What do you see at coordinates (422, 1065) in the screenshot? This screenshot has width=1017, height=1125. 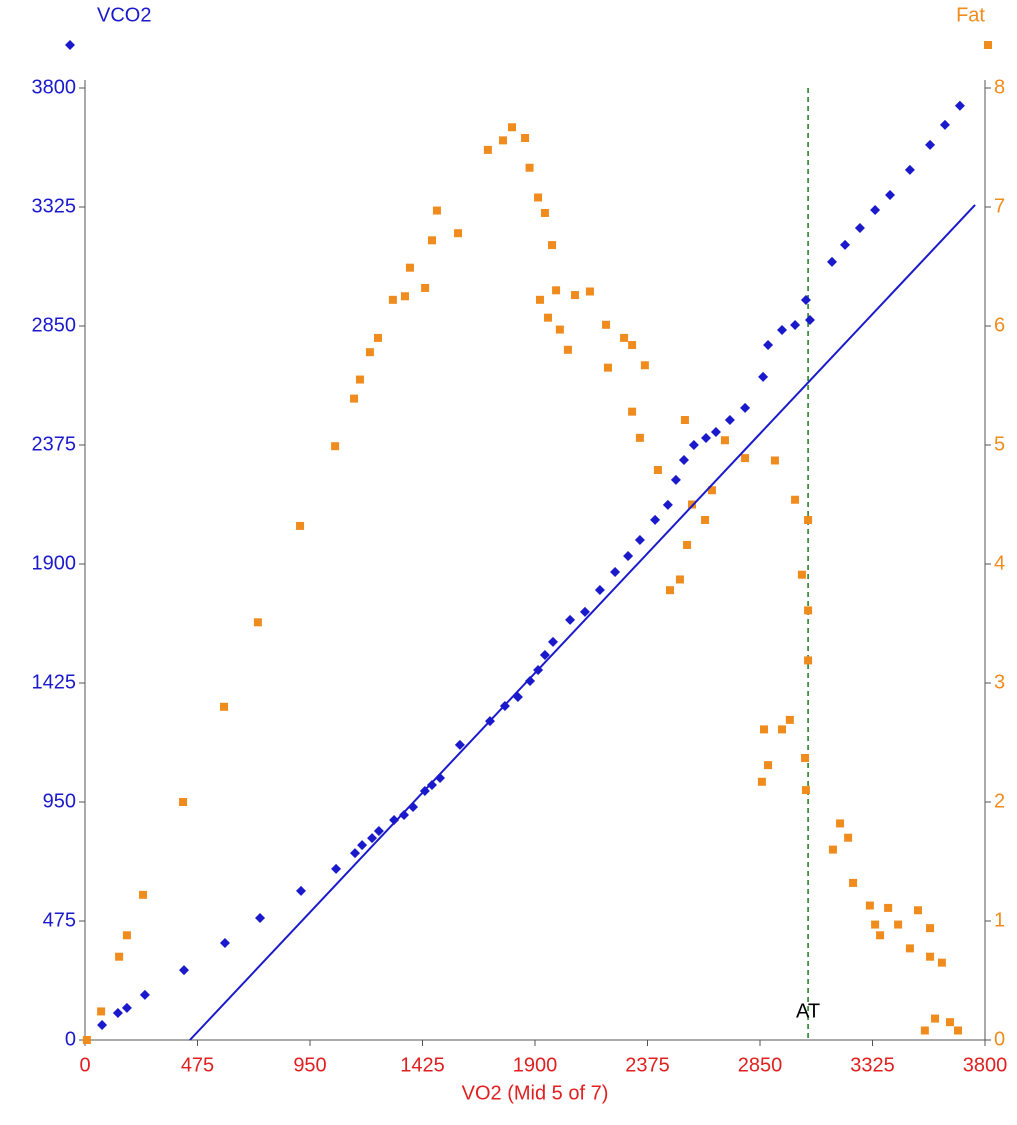 I see `x-tick-label: 1425` at bounding box center [422, 1065].